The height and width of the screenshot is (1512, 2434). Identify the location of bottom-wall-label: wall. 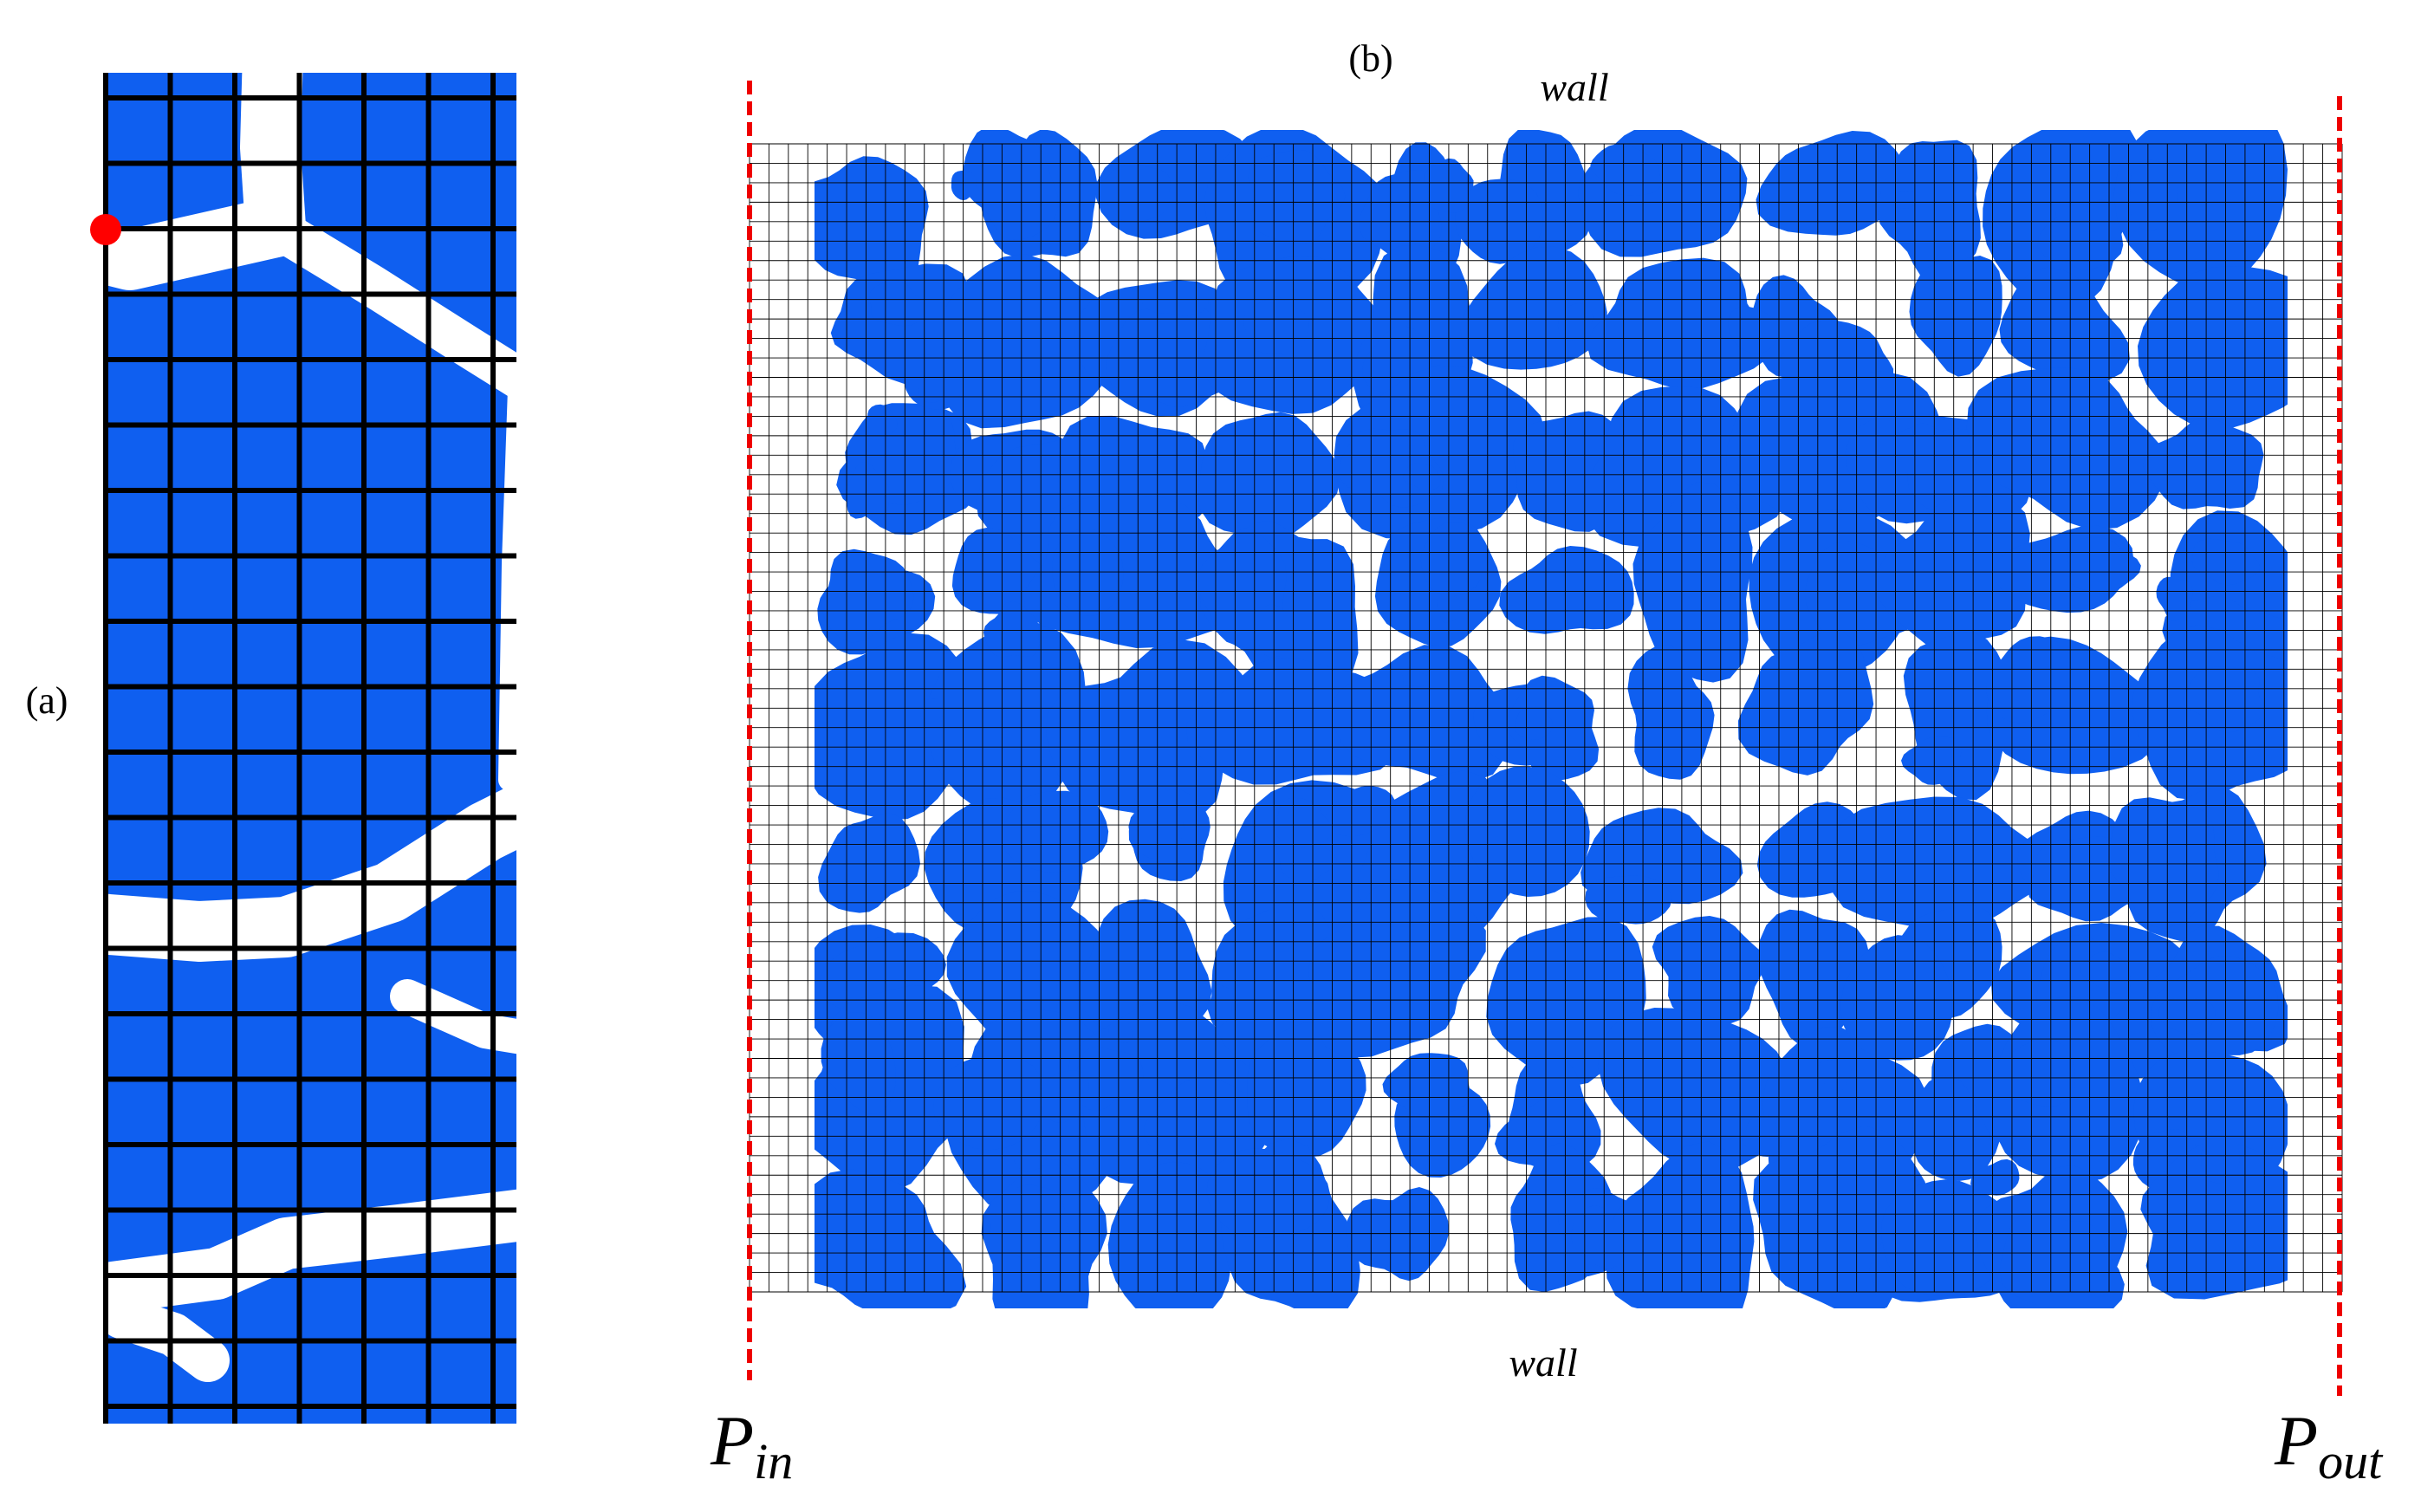
(1543, 1362).